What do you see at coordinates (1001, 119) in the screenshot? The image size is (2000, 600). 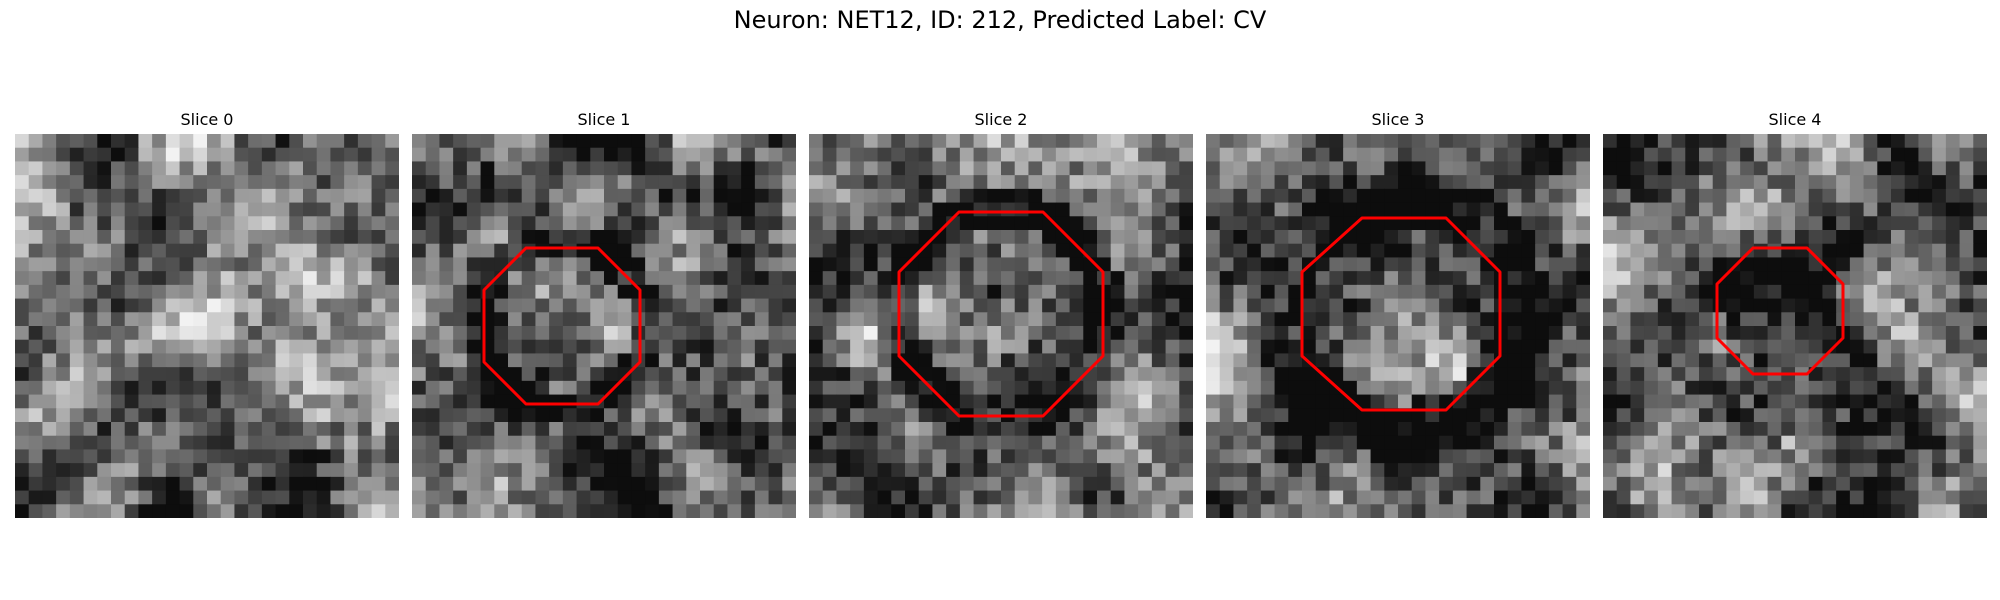 I see `slice-title-2: Slice 2` at bounding box center [1001, 119].